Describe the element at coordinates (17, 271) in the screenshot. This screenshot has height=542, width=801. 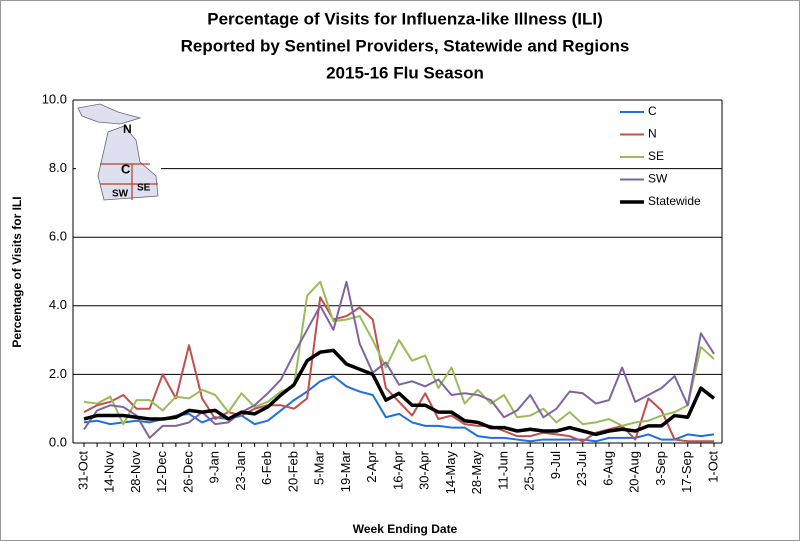
I see `y-axis-title: Percentage of Visits for ILI` at that location.